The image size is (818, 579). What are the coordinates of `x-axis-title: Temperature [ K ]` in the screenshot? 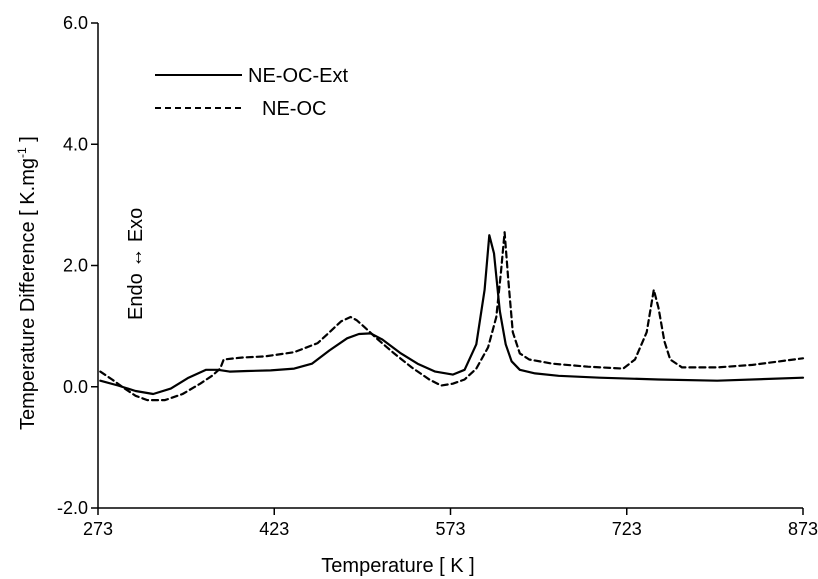 It's located at (397, 566).